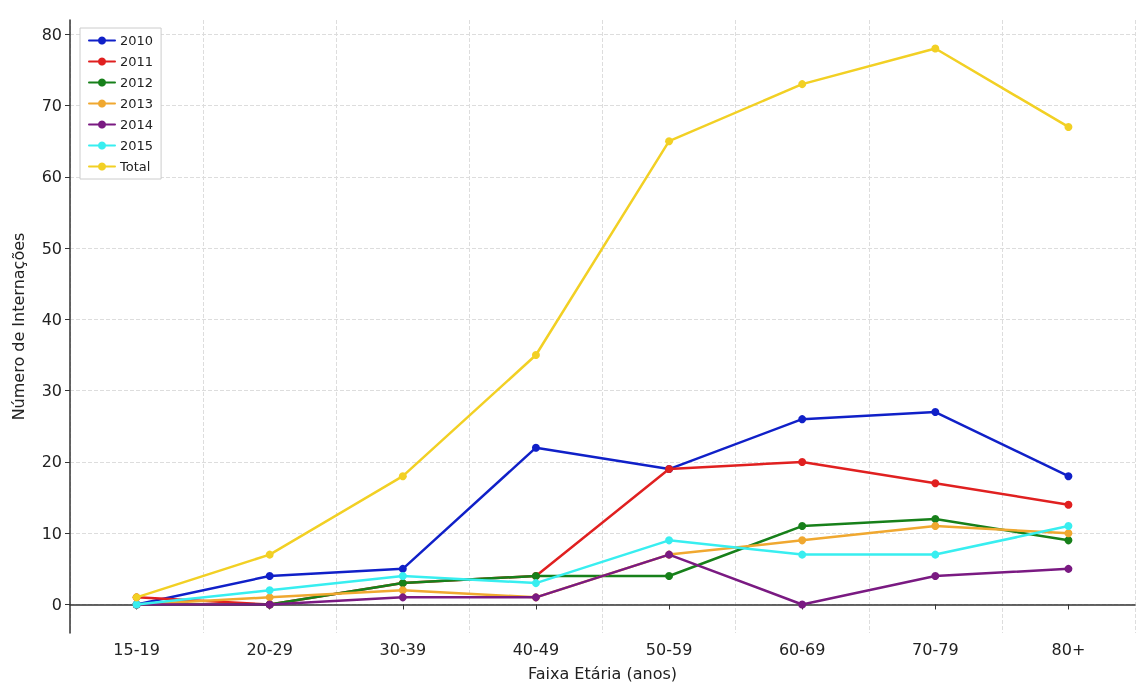  Describe the element at coordinates (51, 177) in the screenshot. I see `y-tick-label: 60` at that location.